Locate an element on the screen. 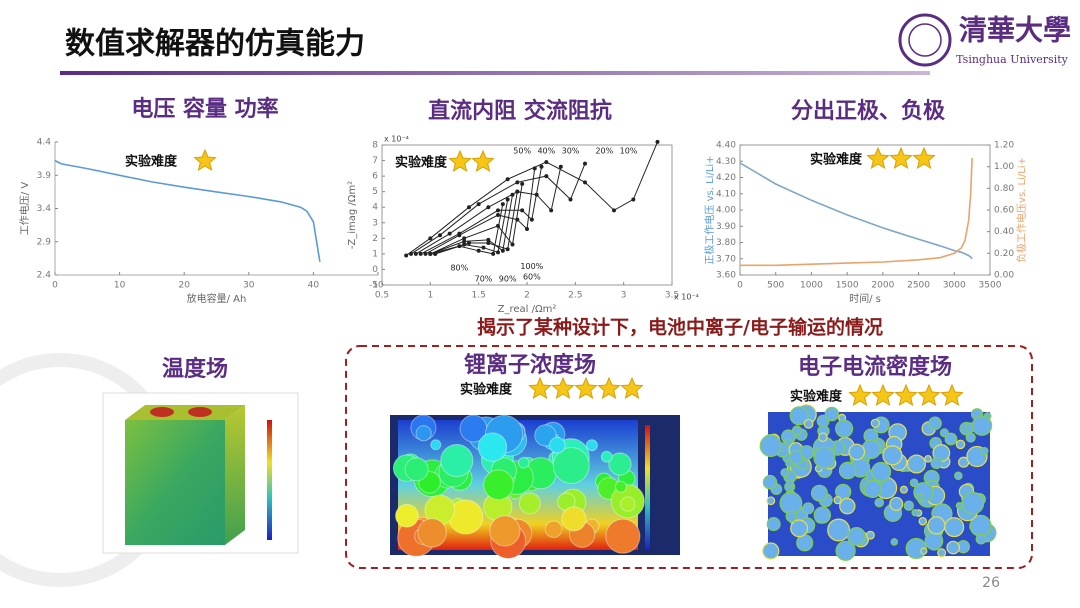 The image size is (1080, 608). x-tick-label: 40 is located at coordinates (314, 286).